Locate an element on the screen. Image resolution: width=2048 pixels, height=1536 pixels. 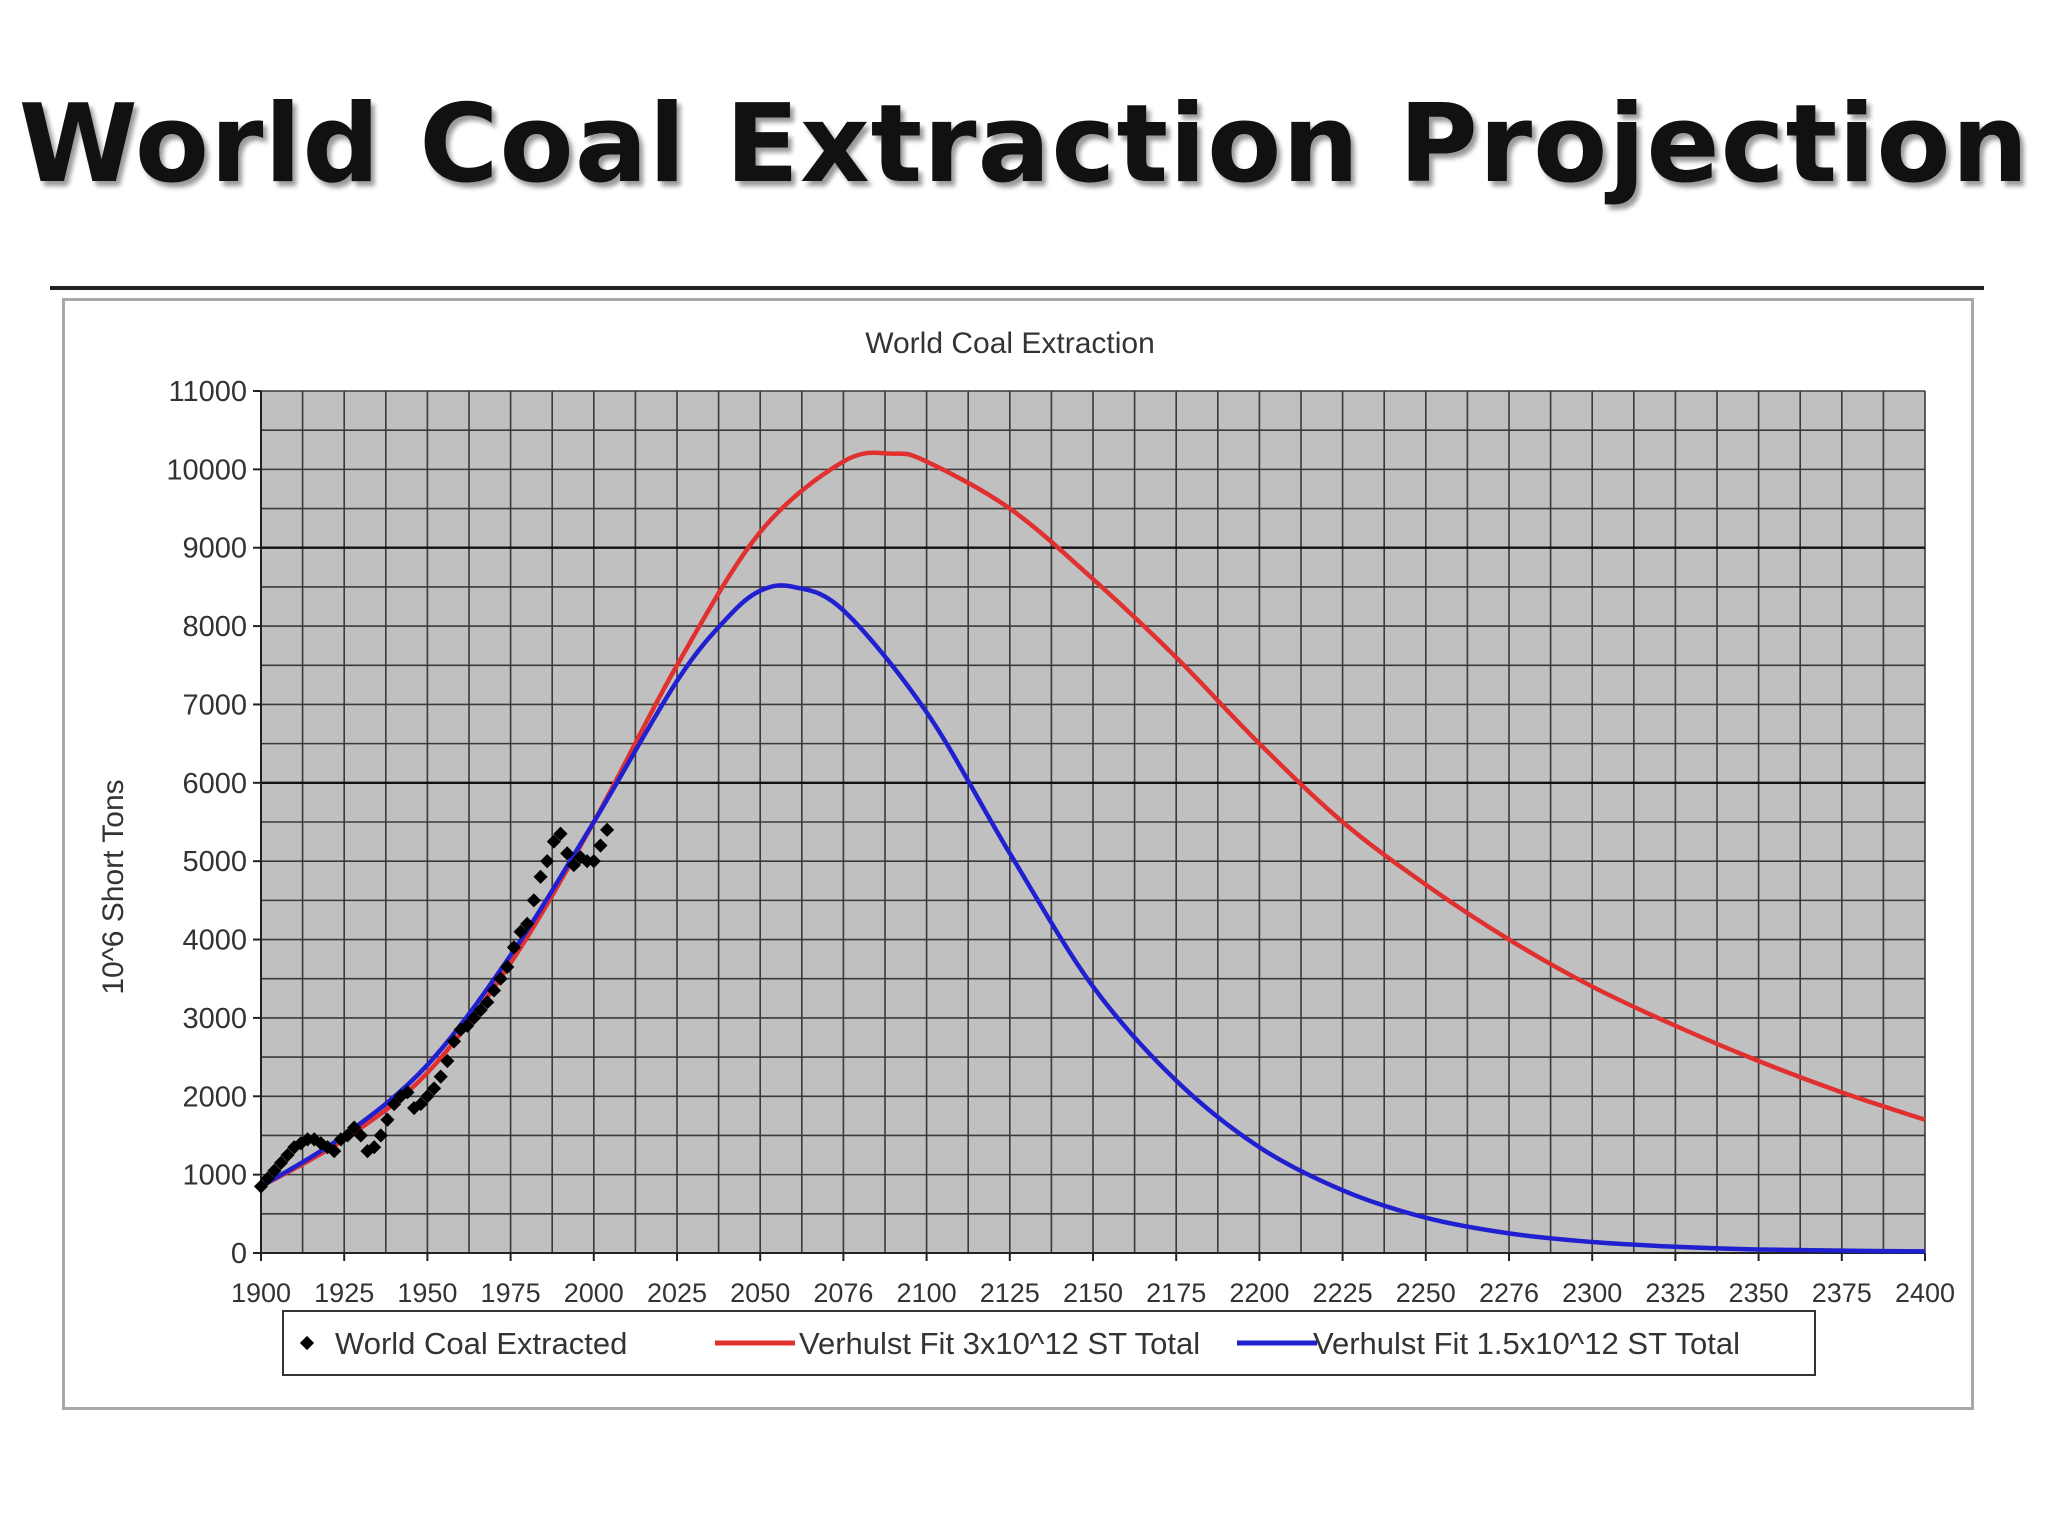
y-tick-label: 5000 is located at coordinates (214, 862).